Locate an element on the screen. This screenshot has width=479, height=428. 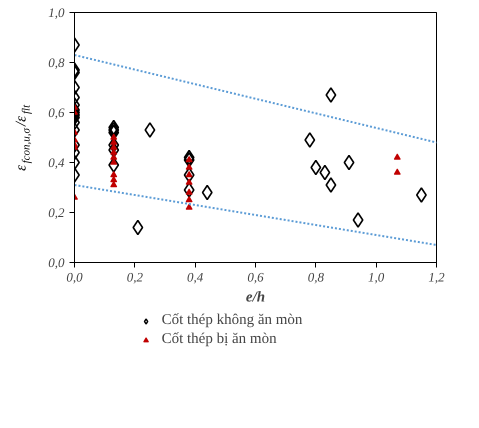
legend-label: Cốt thép không ăn mòn is located at coordinates (232, 320).